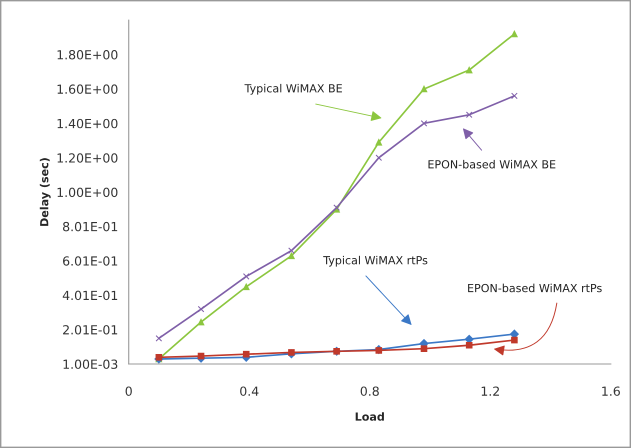  Describe the element at coordinates (90, 261) in the screenshot. I see `y-tick-label: 6.01E-01` at that location.